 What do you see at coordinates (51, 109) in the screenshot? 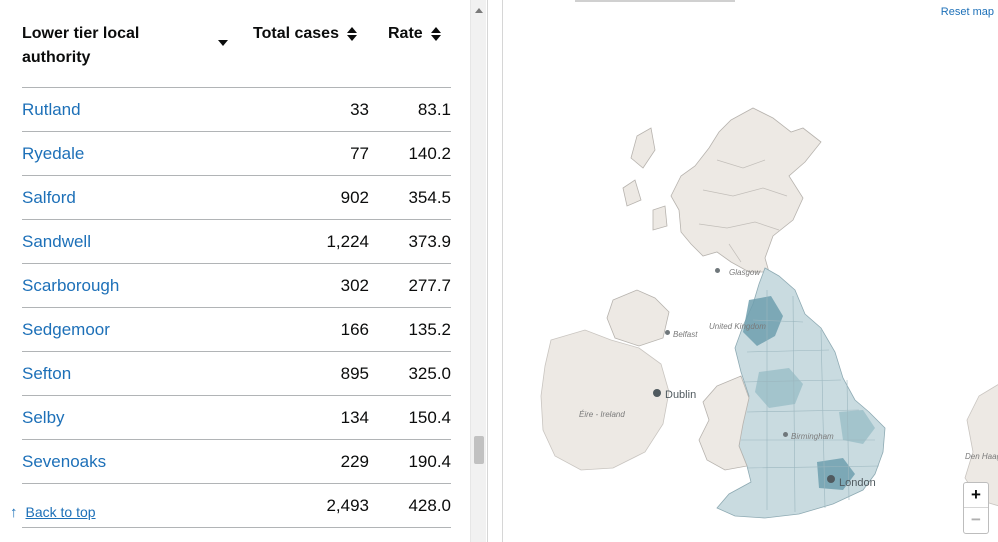
I see `authority-link: Rutland` at bounding box center [51, 109].